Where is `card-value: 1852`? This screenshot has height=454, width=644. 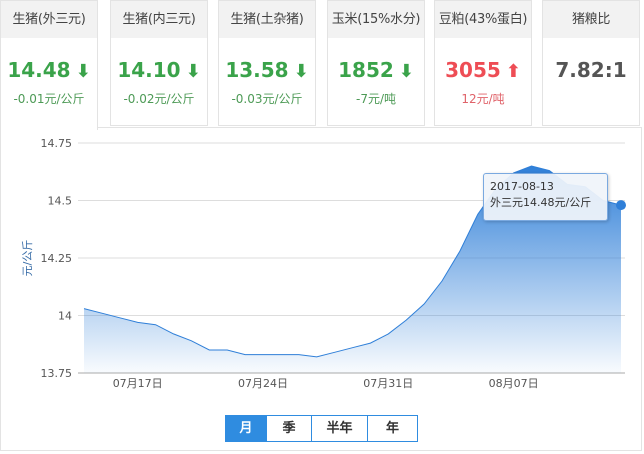
card-value: 1852 is located at coordinates (366, 70).